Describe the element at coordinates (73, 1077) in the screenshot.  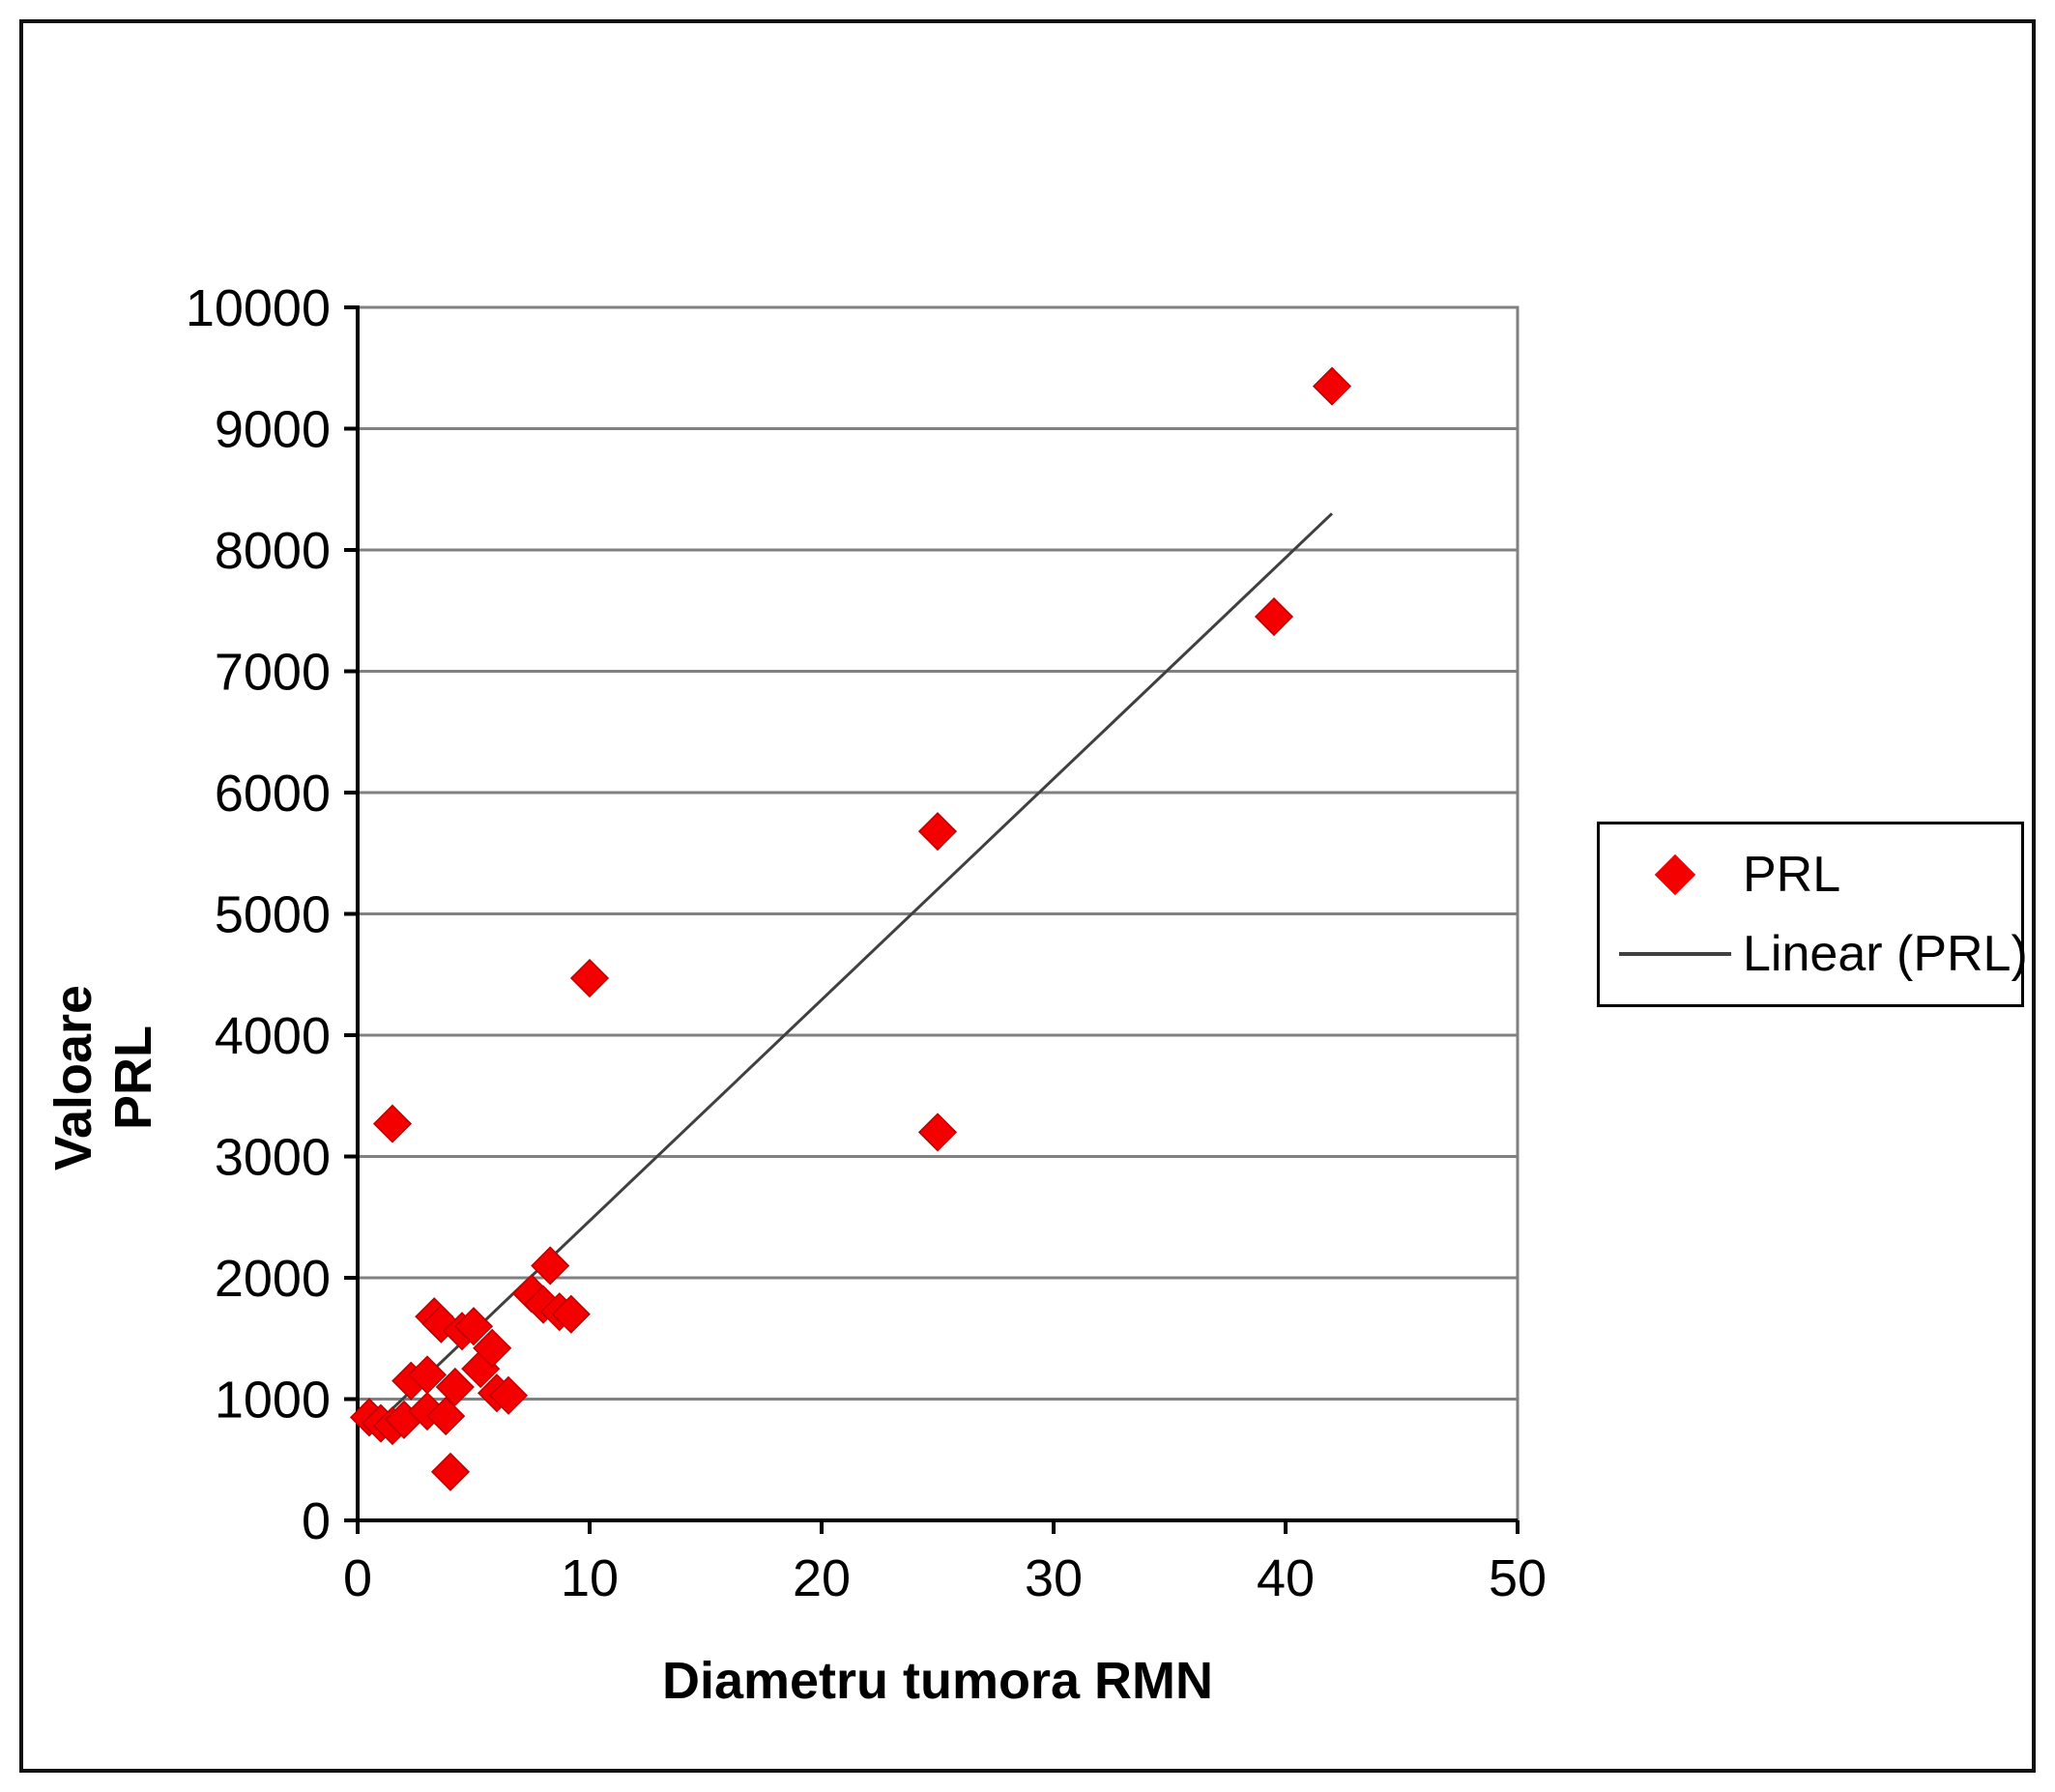
I see `y-axis-title-line1: Valoare` at that location.